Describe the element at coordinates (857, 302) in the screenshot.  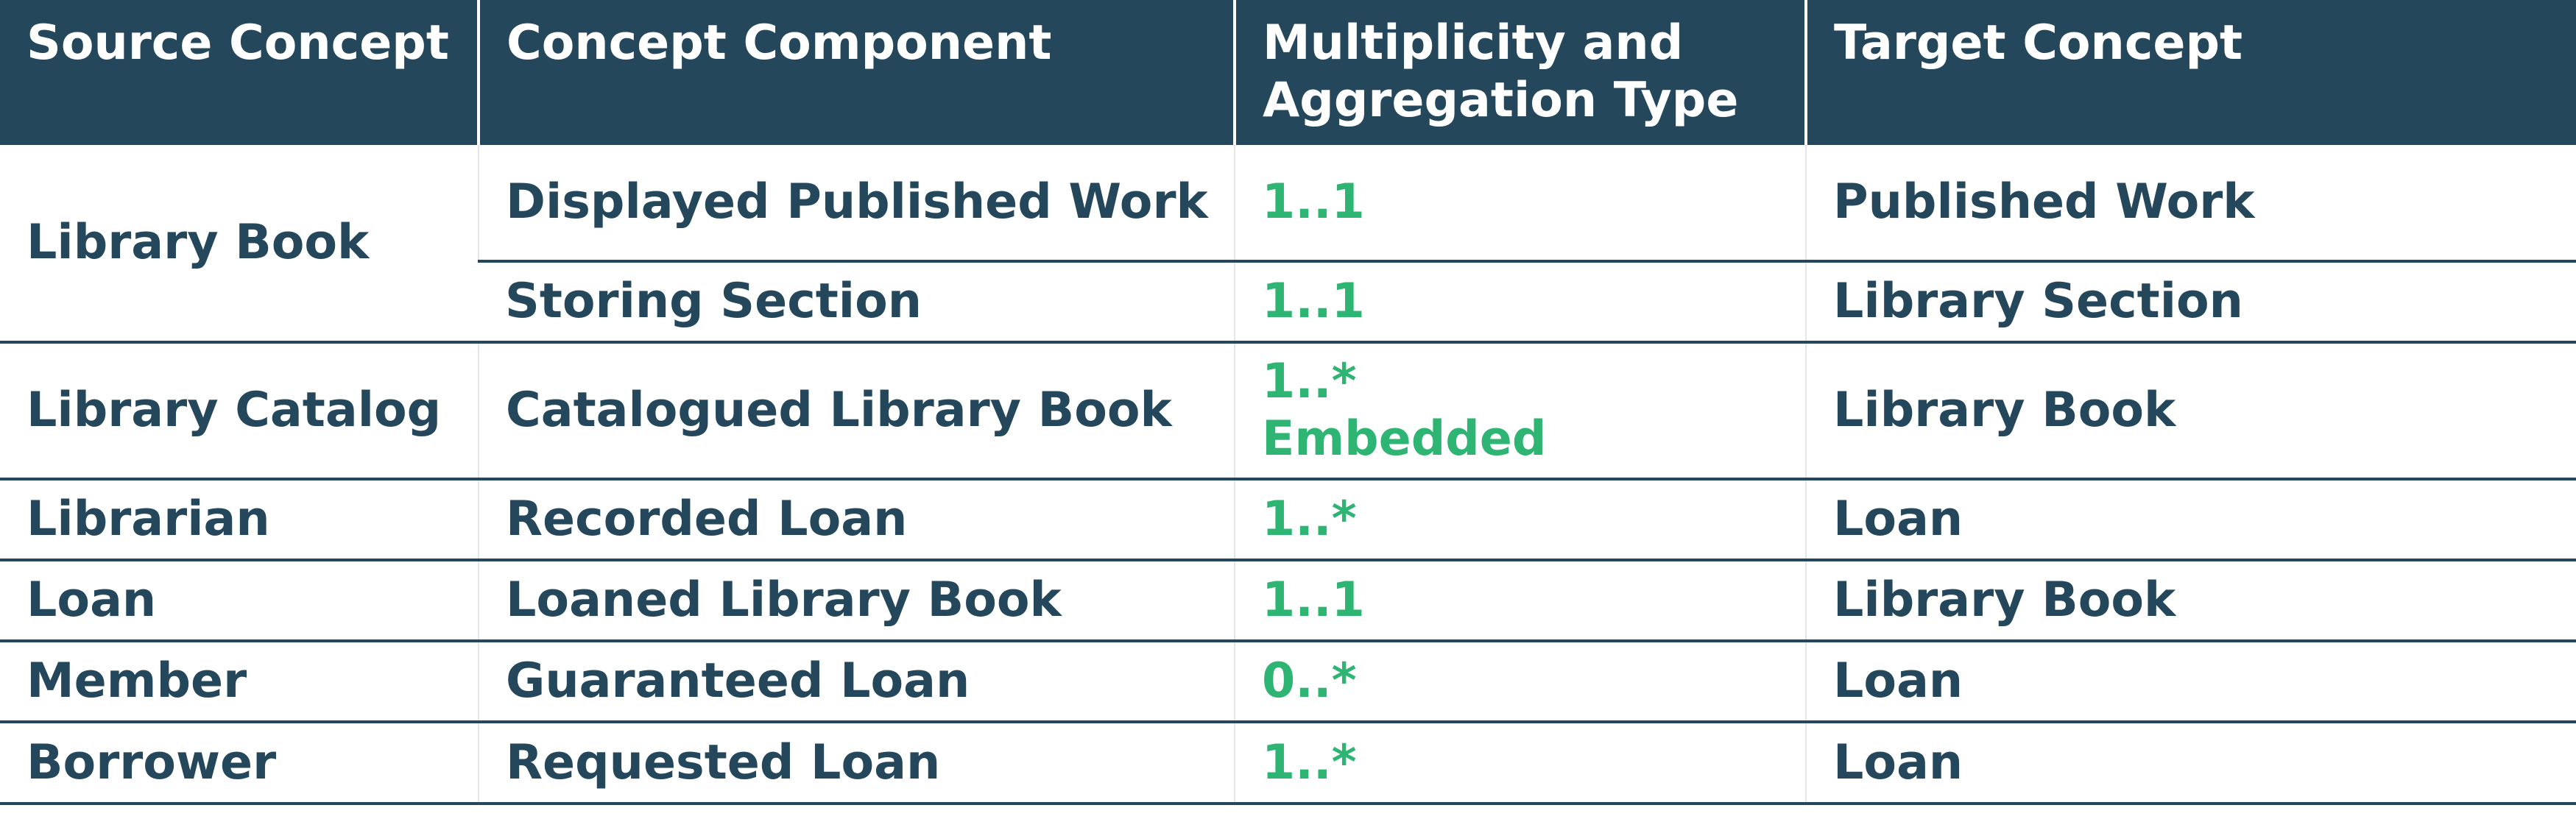
I see `cell-concept-component: Storing Section` at that location.